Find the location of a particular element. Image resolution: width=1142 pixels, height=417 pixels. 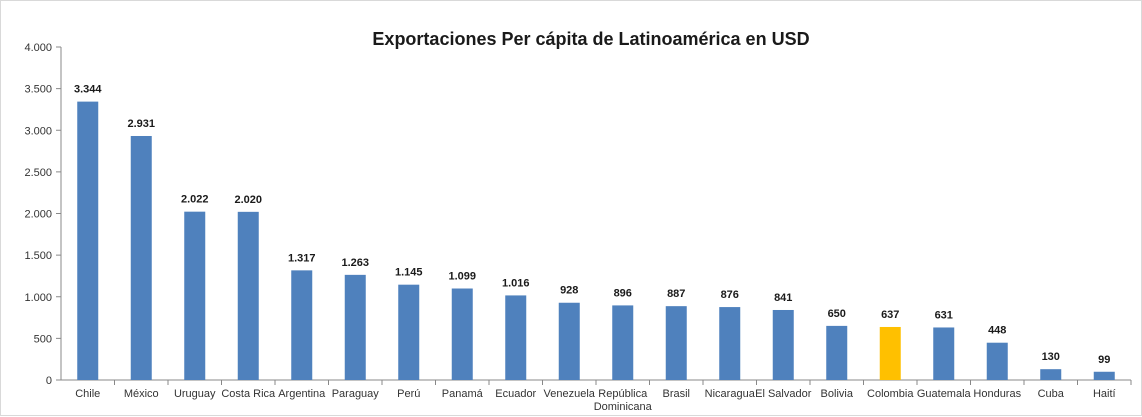

data-label: 2.931 is located at coordinates (141, 124).